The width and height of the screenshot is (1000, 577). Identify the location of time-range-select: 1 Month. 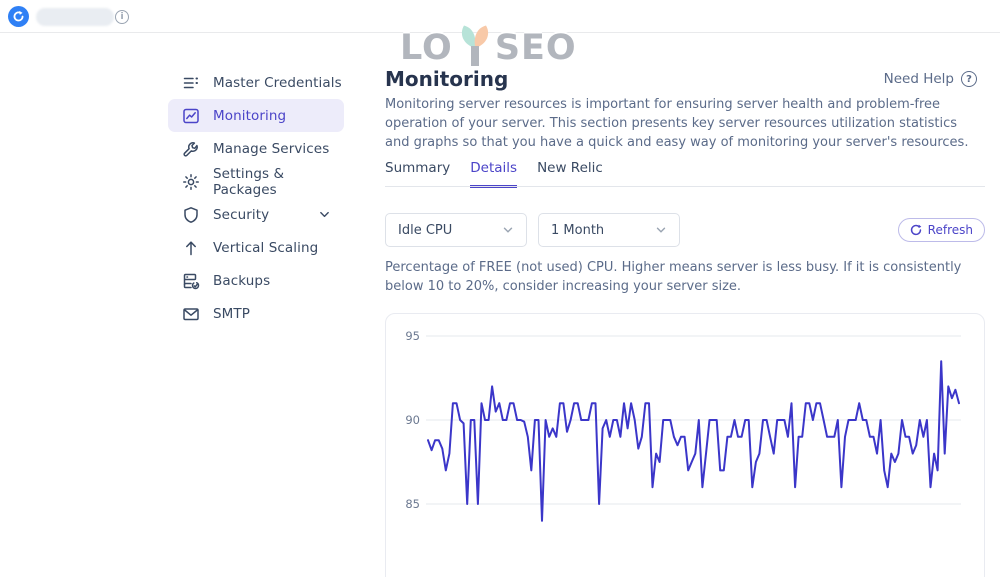
(609, 230).